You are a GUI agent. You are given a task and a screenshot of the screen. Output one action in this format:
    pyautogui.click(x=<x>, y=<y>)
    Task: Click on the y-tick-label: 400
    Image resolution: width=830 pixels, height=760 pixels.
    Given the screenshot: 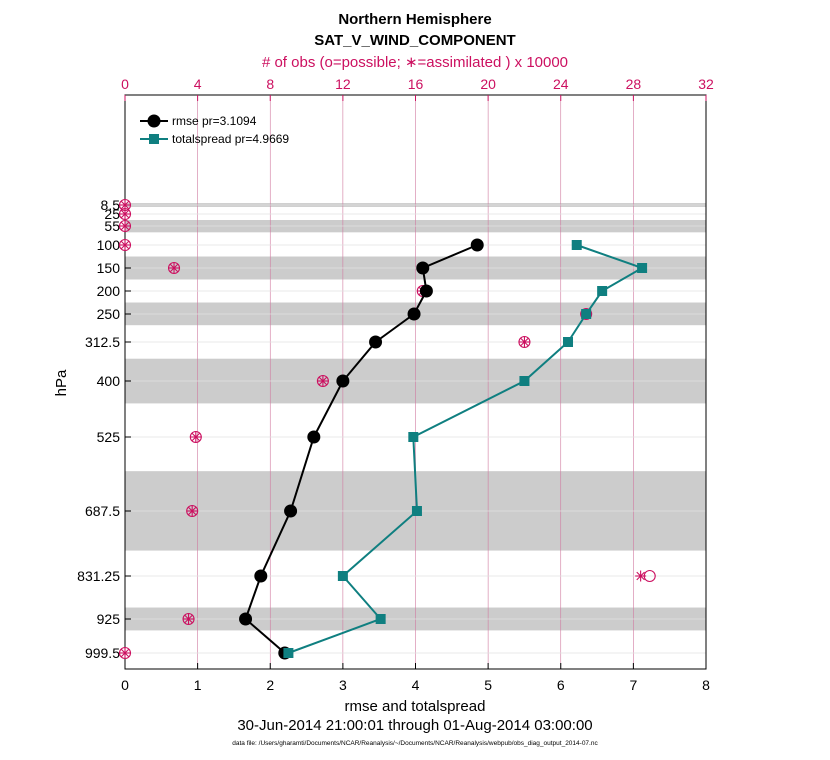 What is the action you would take?
    pyautogui.click(x=109, y=381)
    